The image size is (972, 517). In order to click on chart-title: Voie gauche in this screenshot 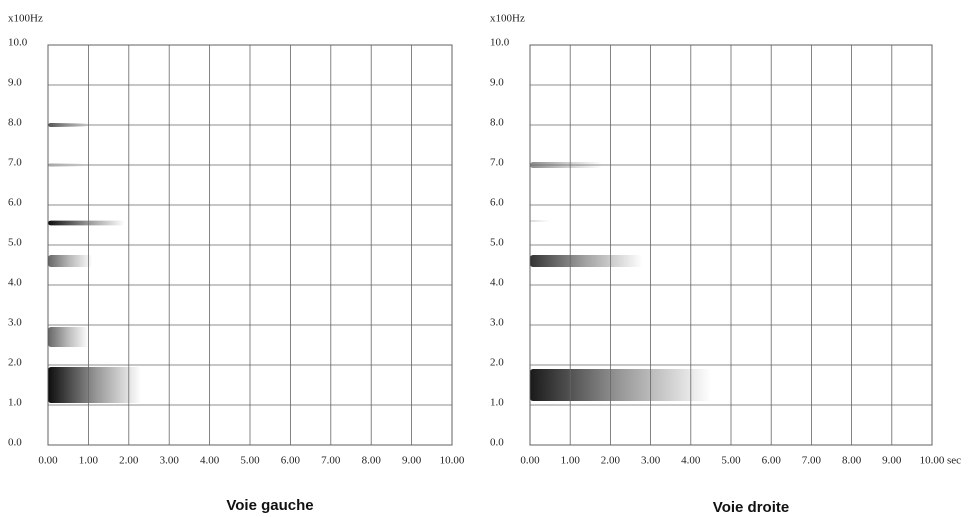, I will do `click(269, 505)`.